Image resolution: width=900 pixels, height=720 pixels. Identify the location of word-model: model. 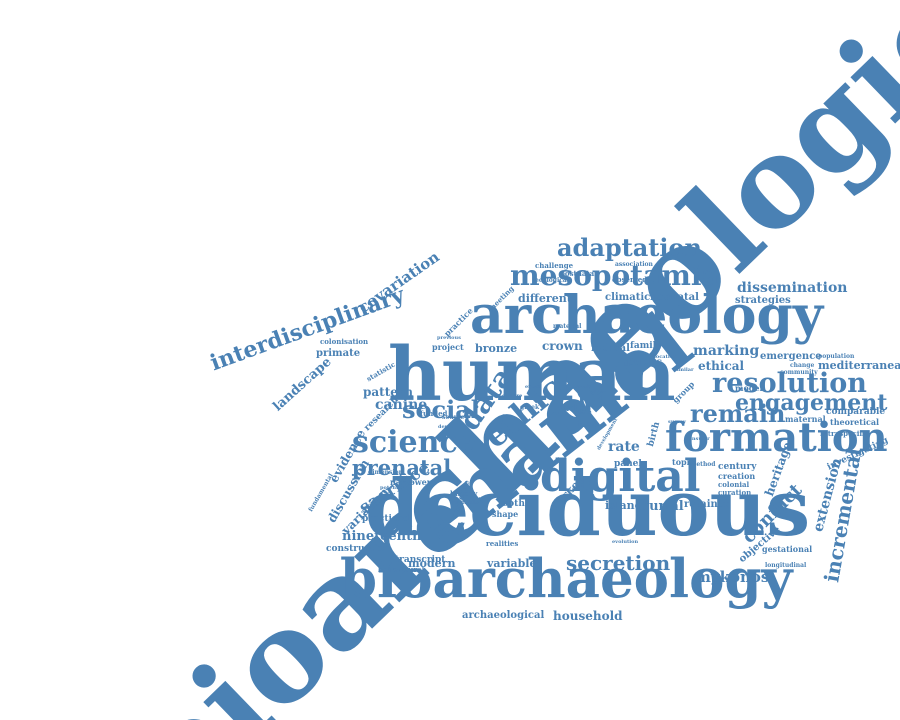
(749, 388).